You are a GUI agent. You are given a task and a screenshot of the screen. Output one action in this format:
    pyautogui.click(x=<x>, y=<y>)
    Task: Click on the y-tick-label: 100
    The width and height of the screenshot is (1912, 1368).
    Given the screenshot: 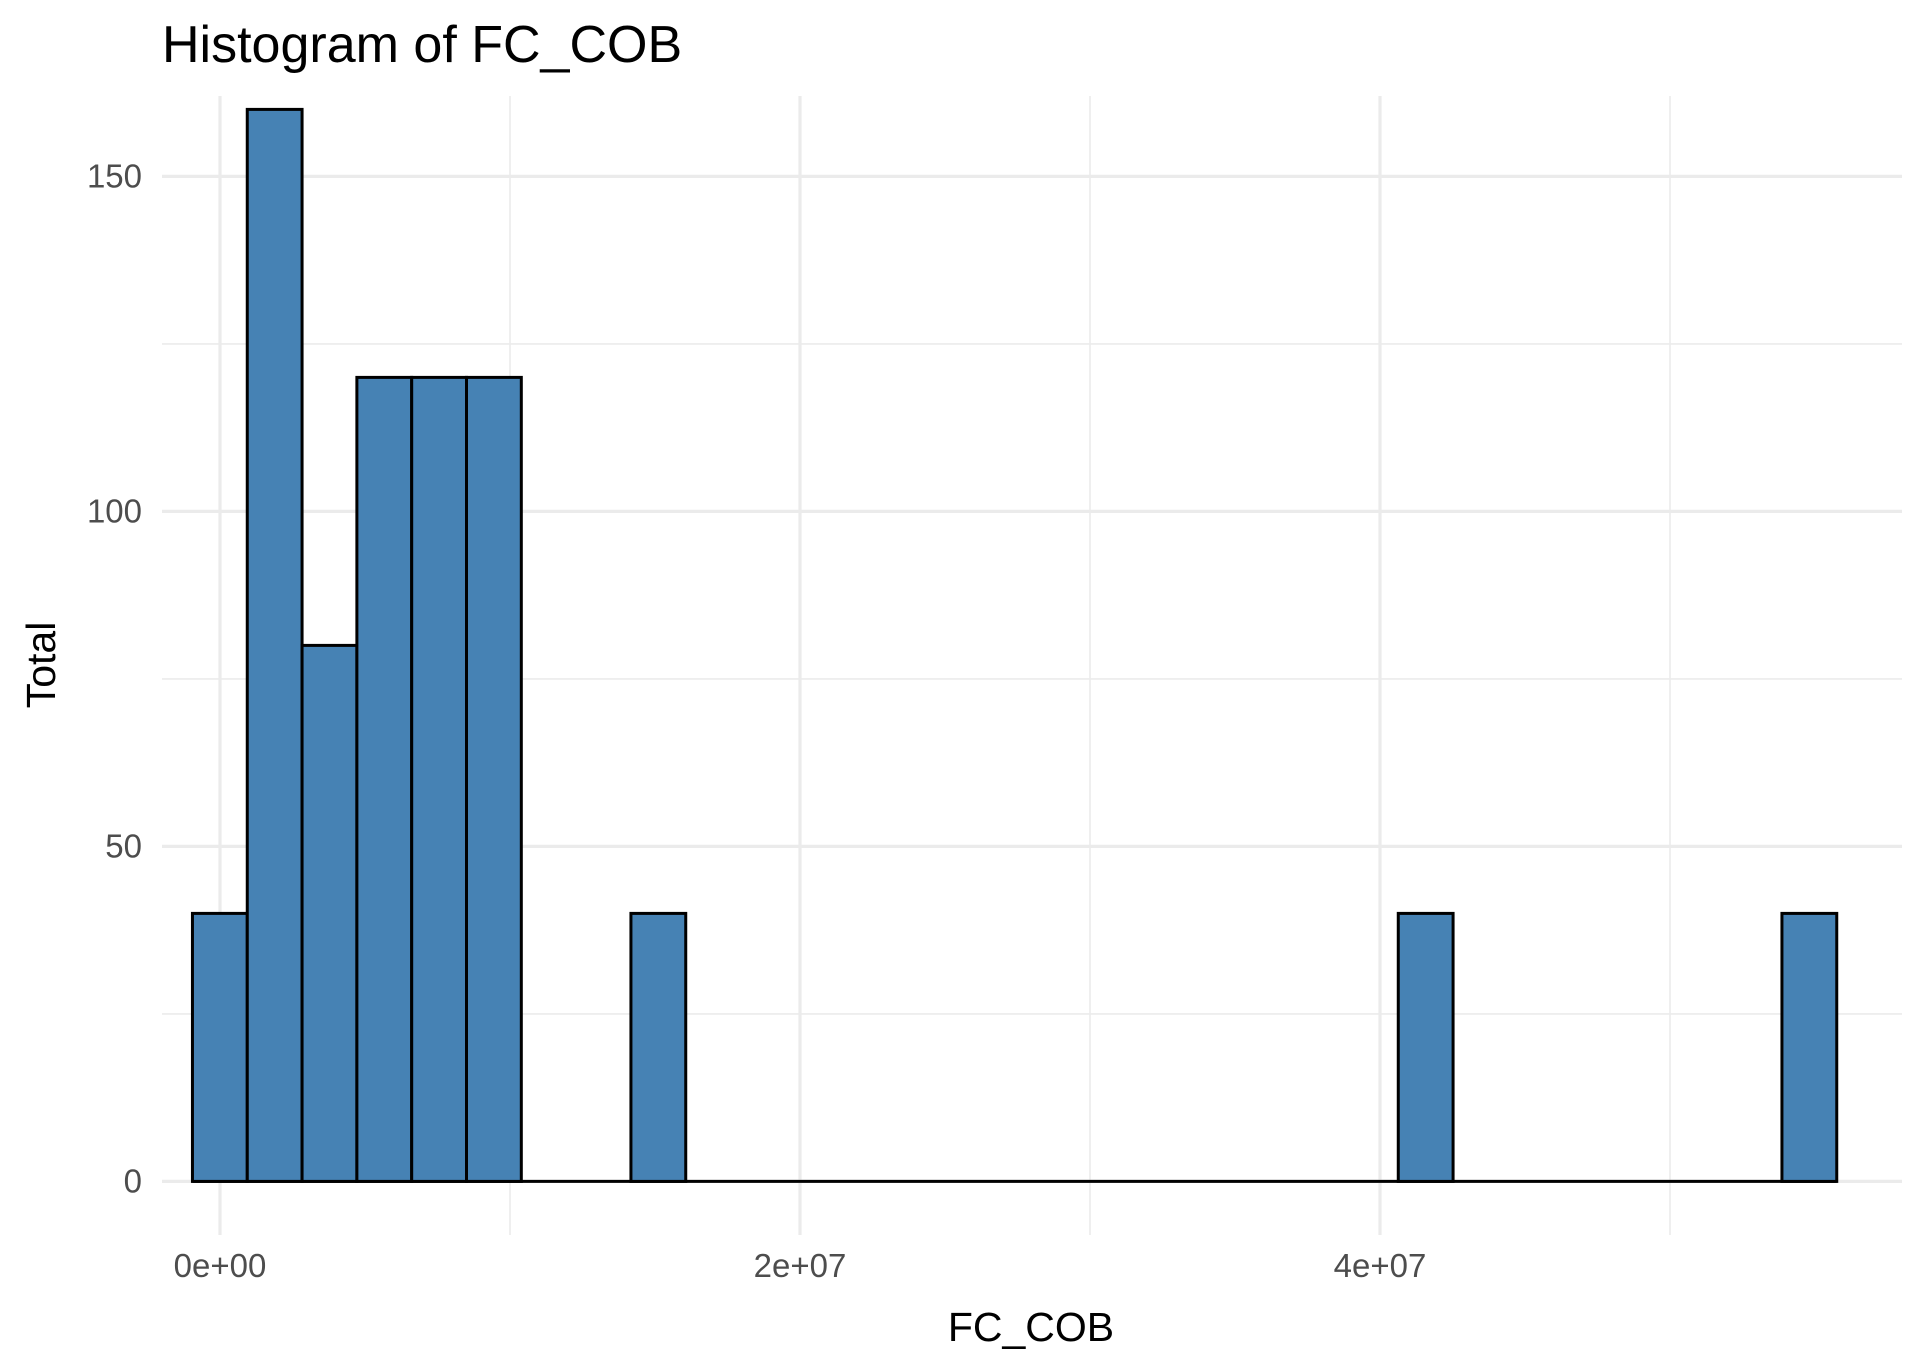 What is the action you would take?
    pyautogui.click(x=114, y=510)
    